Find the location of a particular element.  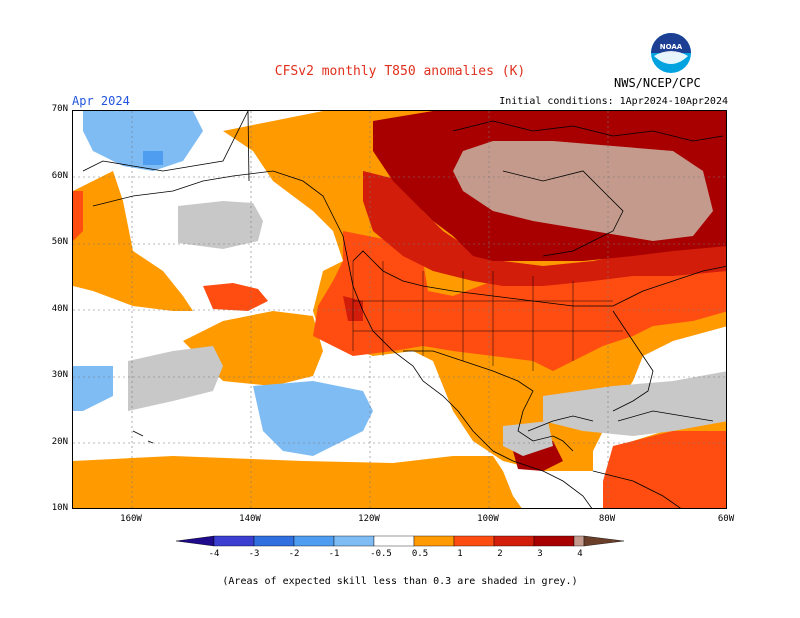

colorbar-neg1-neg05 is located at coordinates (354, 541).